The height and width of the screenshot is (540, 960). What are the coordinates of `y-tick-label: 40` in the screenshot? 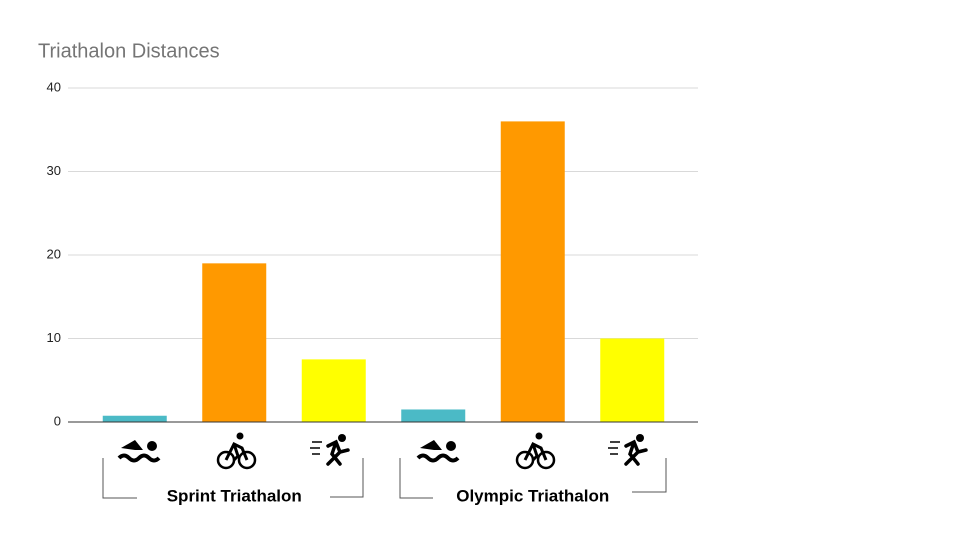 It's located at (54, 86).